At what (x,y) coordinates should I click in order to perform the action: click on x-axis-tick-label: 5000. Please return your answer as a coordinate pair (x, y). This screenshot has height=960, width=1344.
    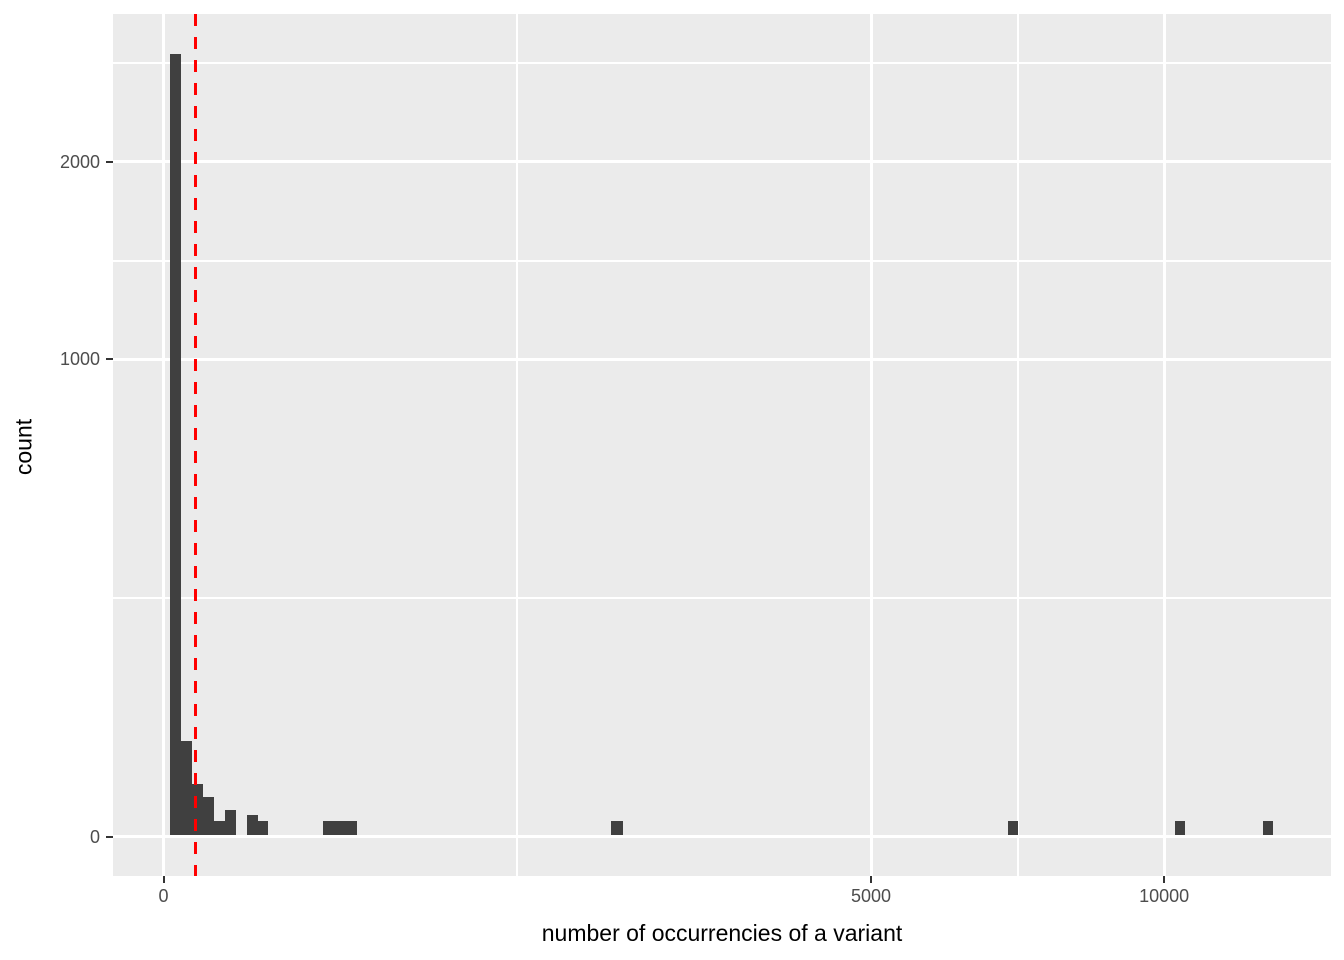
    Looking at the image, I should click on (871, 896).